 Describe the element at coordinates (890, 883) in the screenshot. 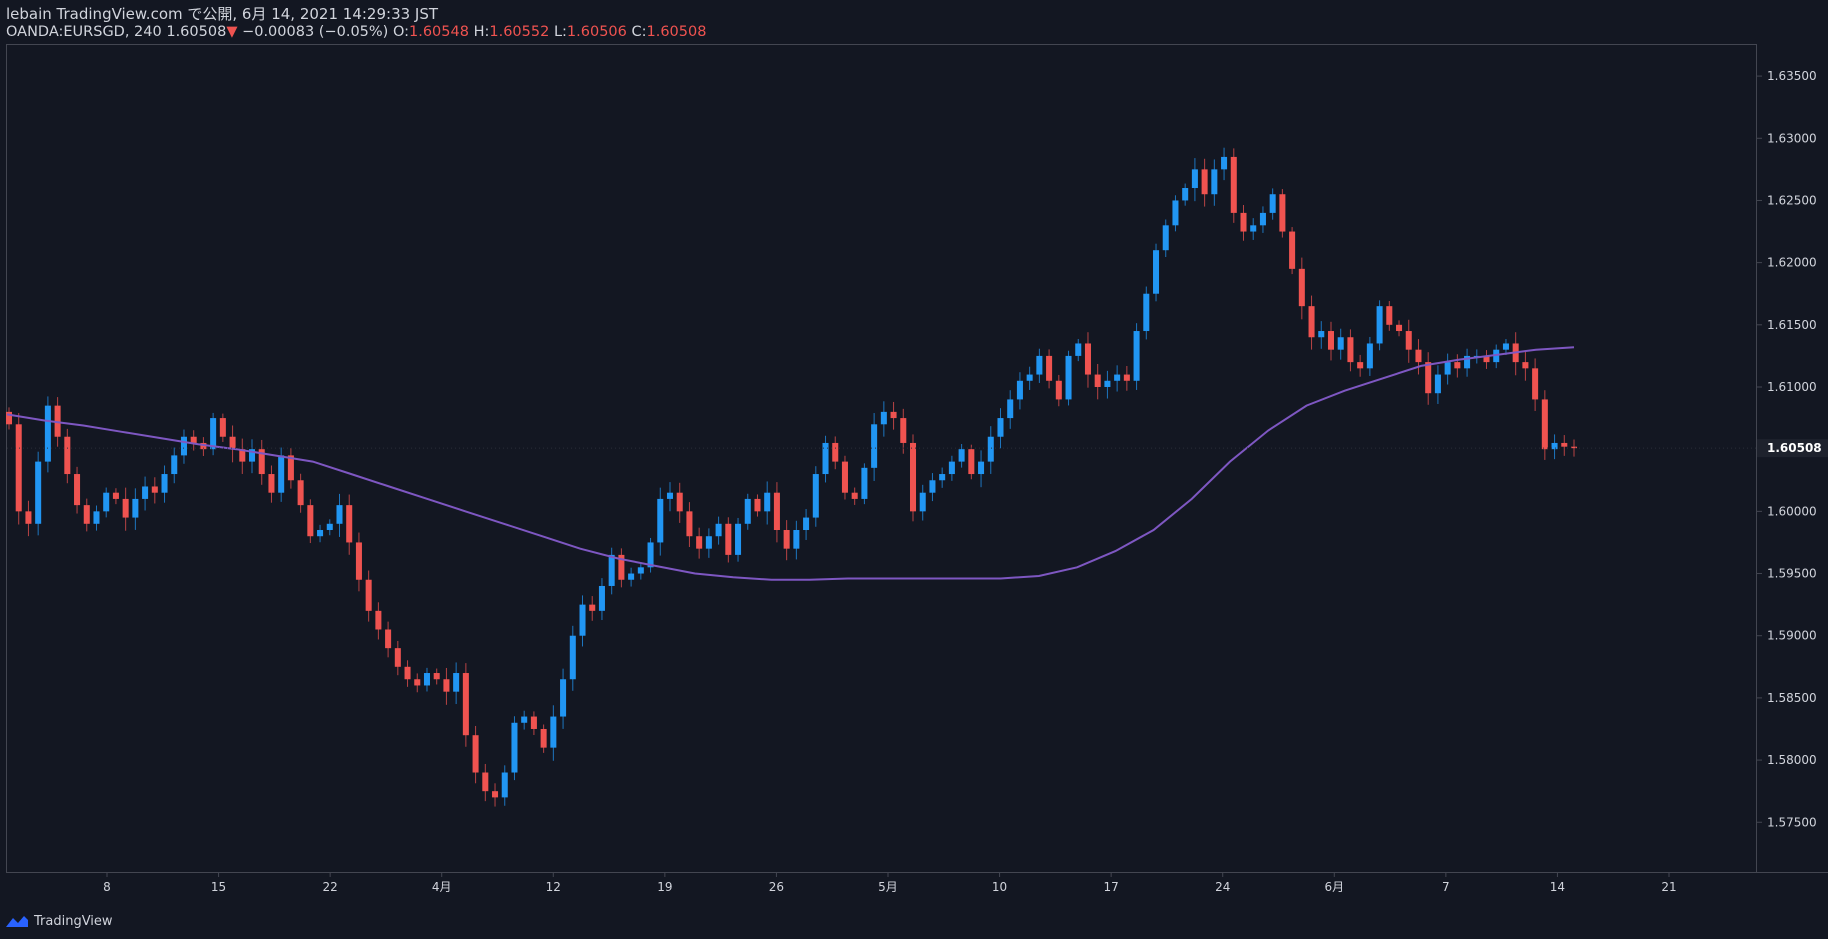

I see `time-axis: 8 15 22 4月 12 19 26 5月 10 17 24 6月 7 14 21` at that location.